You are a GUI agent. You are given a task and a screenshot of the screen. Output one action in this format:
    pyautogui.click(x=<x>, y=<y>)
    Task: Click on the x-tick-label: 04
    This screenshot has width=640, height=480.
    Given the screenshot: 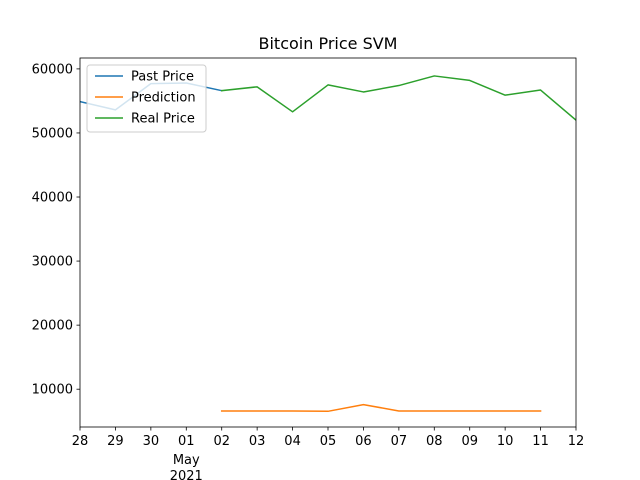 What is the action you would take?
    pyautogui.click(x=292, y=441)
    